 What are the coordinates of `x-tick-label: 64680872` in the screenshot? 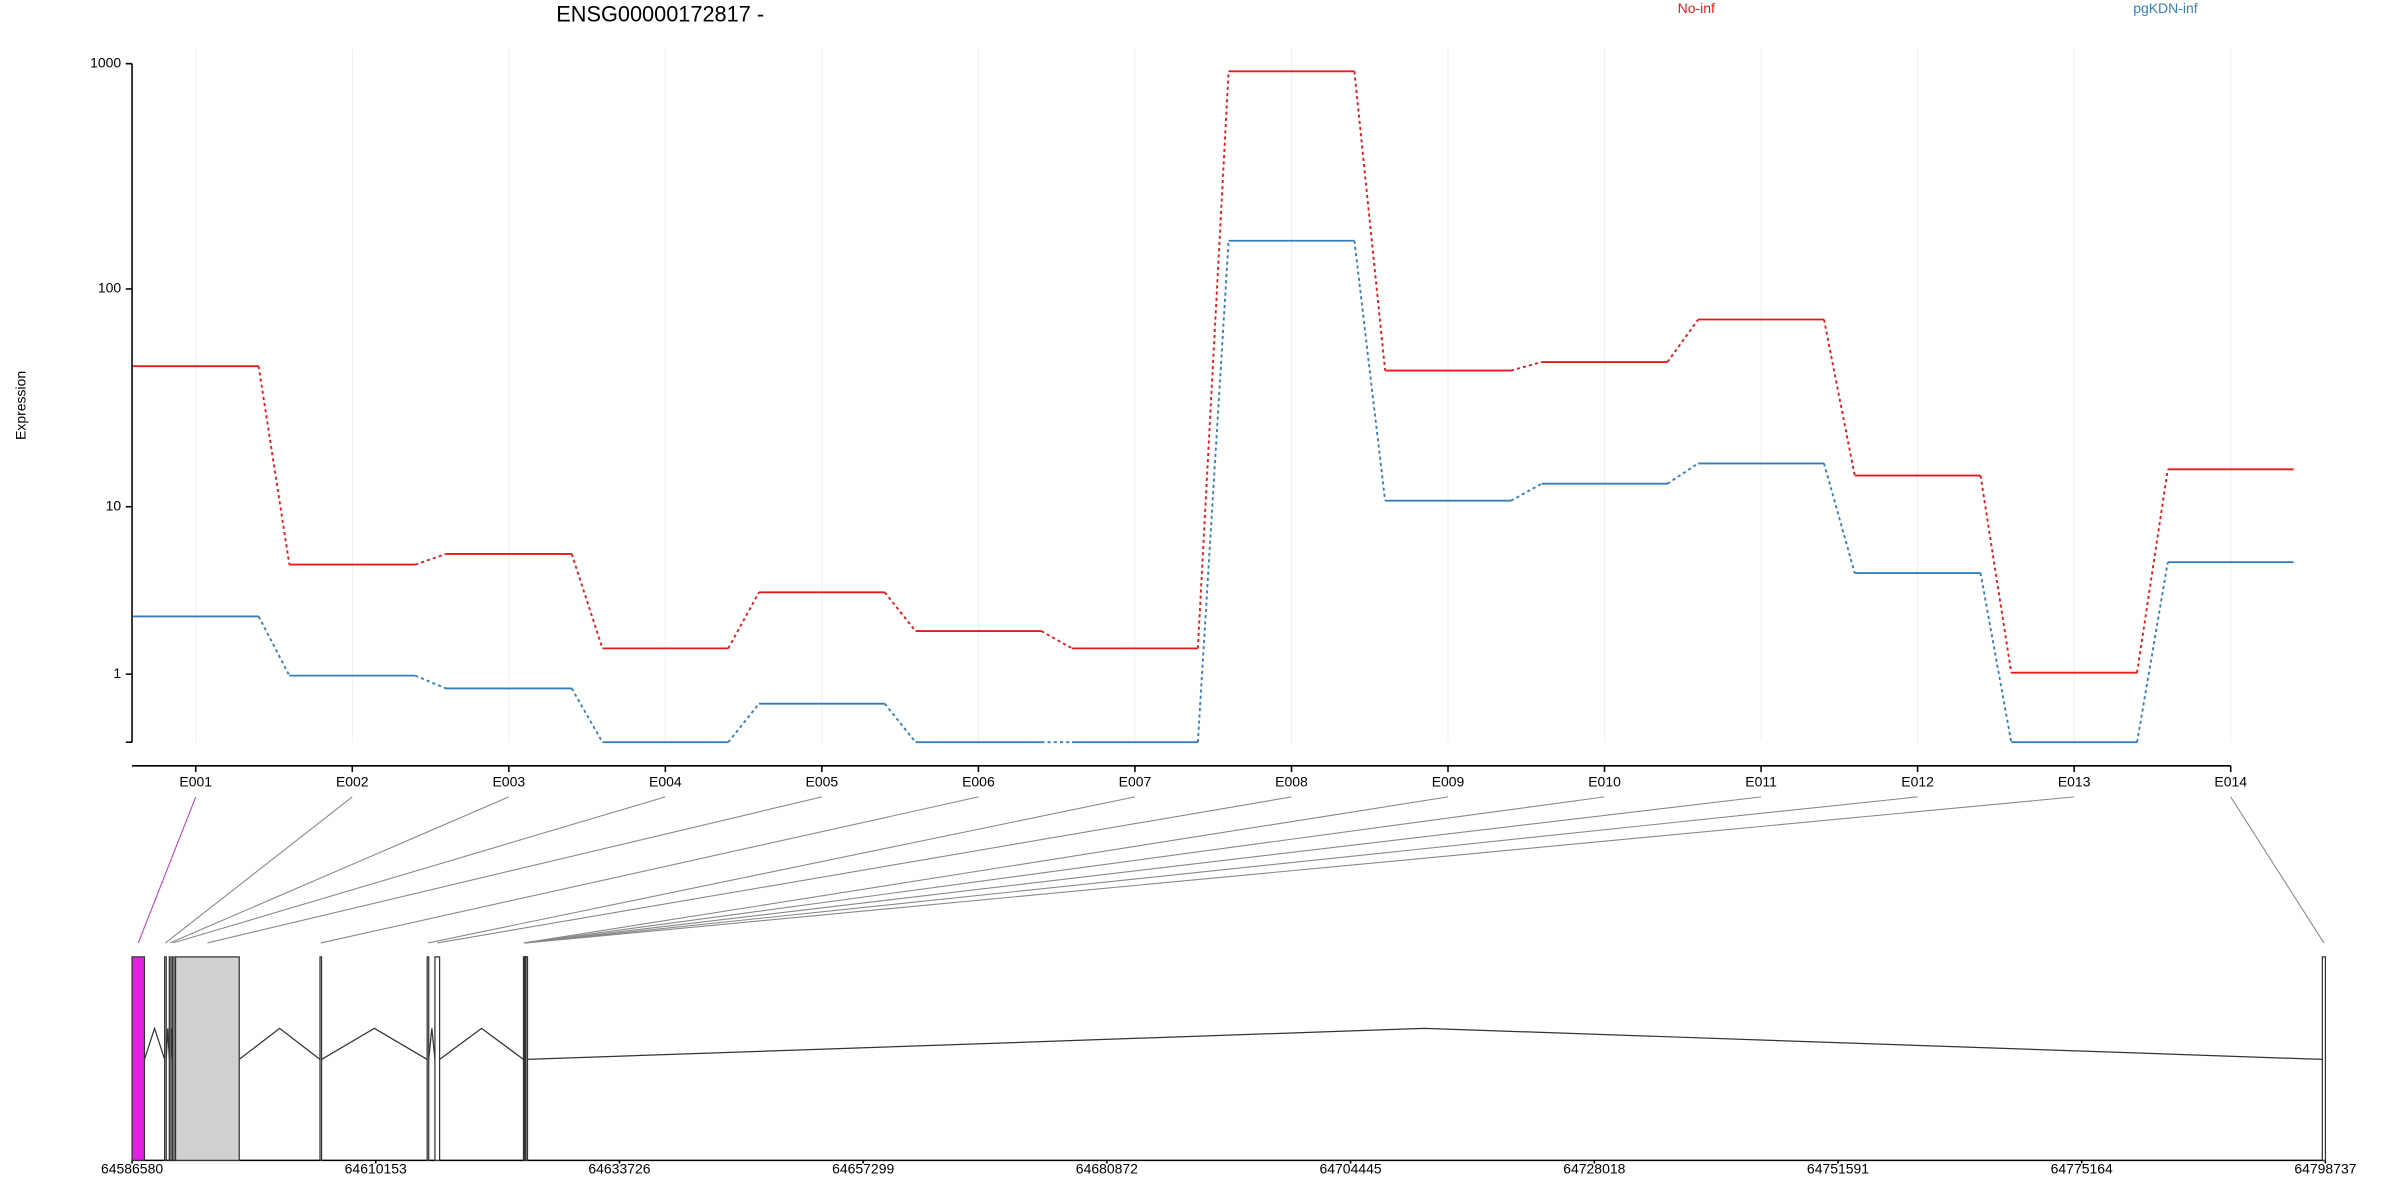 It's located at (1107, 1168).